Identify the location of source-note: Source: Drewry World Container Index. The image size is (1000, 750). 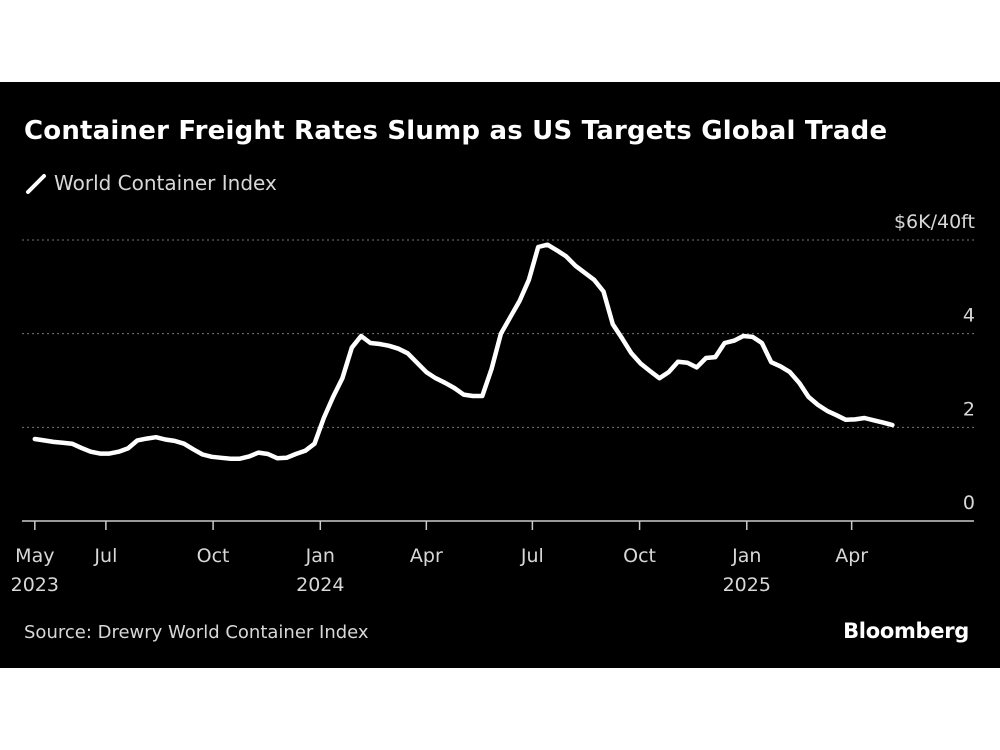
(196, 632).